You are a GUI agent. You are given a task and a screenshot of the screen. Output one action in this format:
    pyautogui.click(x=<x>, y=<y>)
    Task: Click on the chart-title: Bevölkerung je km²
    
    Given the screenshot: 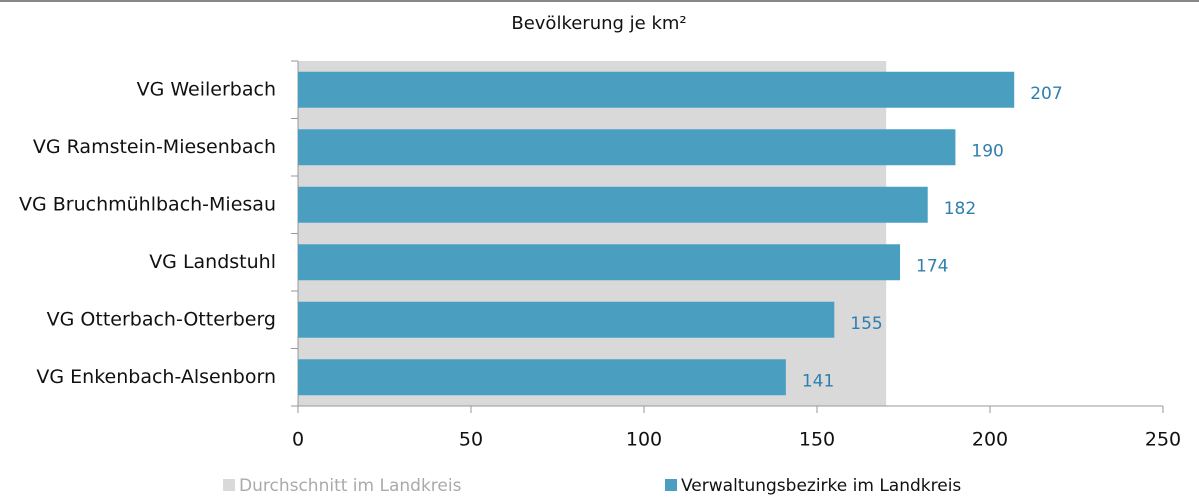 What is the action you would take?
    pyautogui.click(x=598, y=23)
    